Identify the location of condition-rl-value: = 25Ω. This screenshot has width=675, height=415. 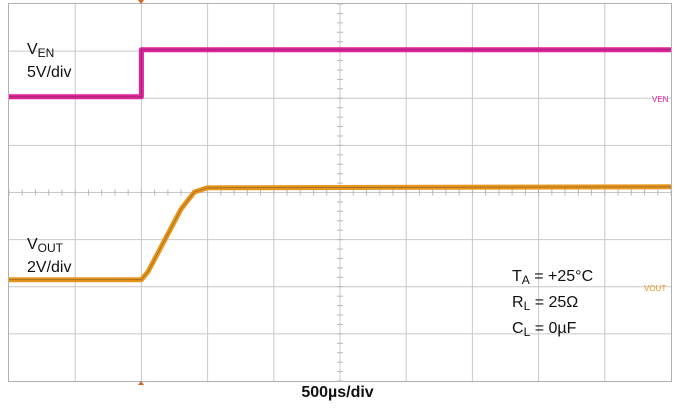
(554, 302).